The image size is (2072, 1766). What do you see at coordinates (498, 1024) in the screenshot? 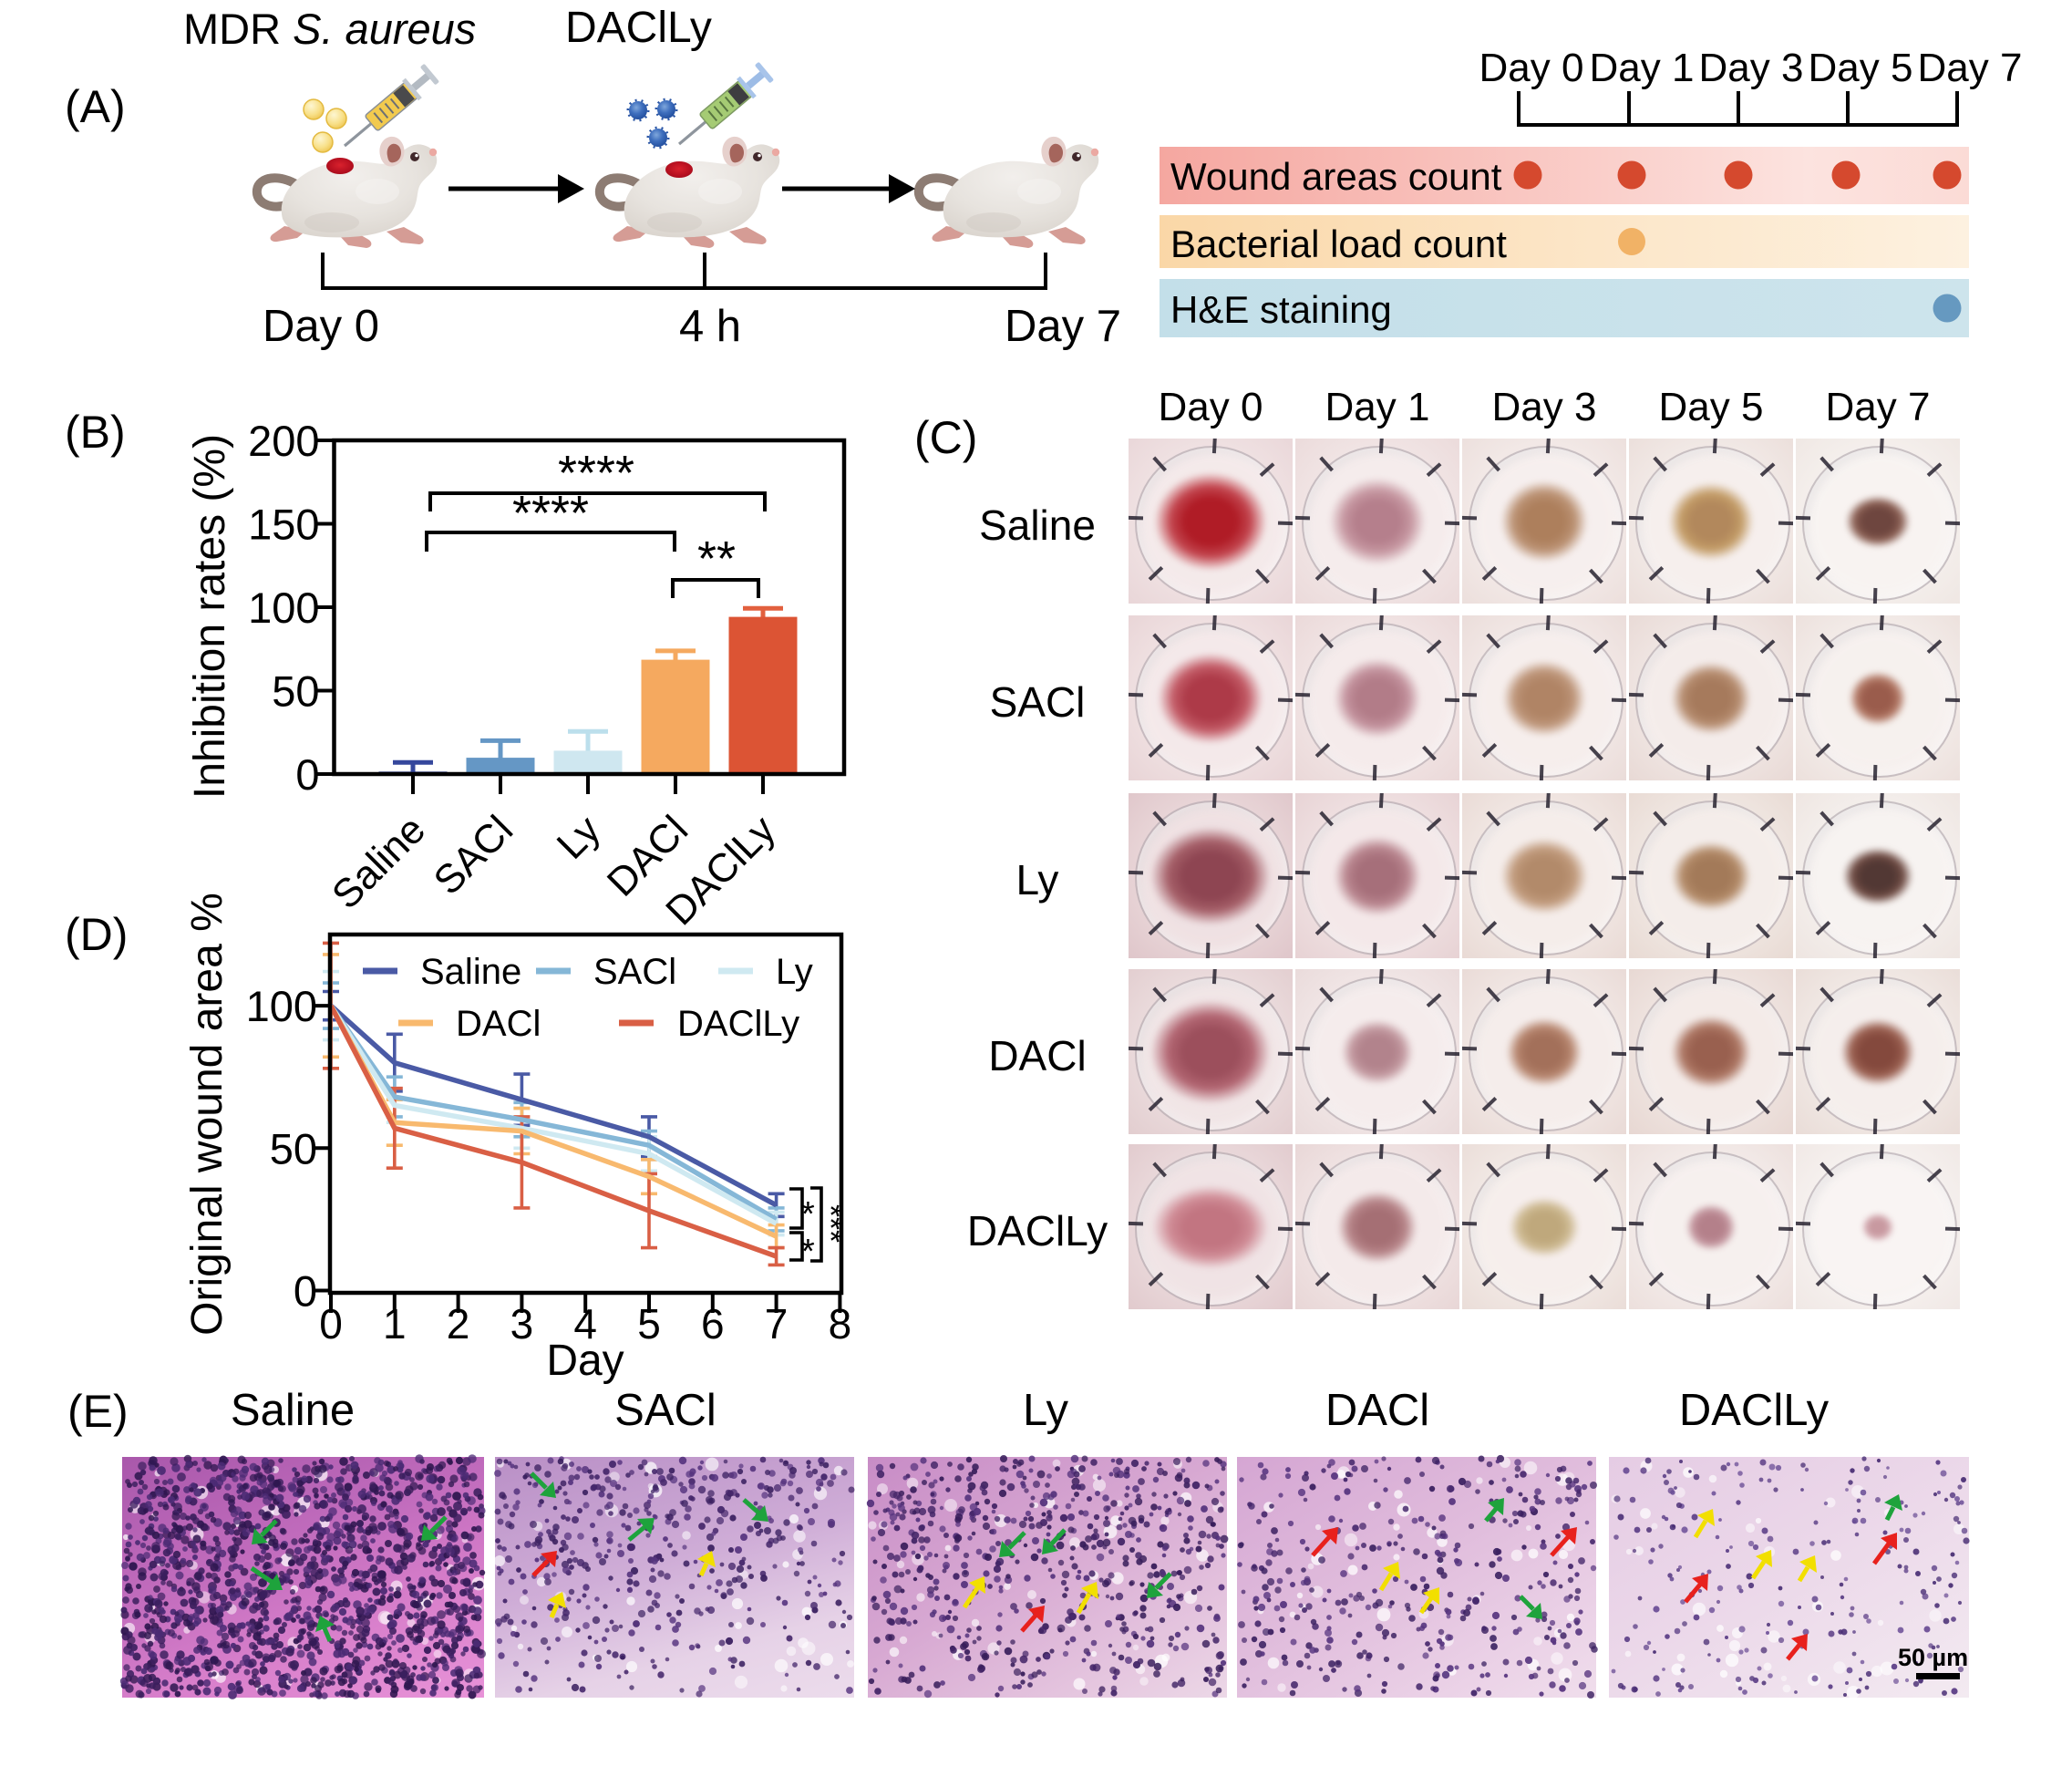
I see `svg-text: DACl` at bounding box center [498, 1024].